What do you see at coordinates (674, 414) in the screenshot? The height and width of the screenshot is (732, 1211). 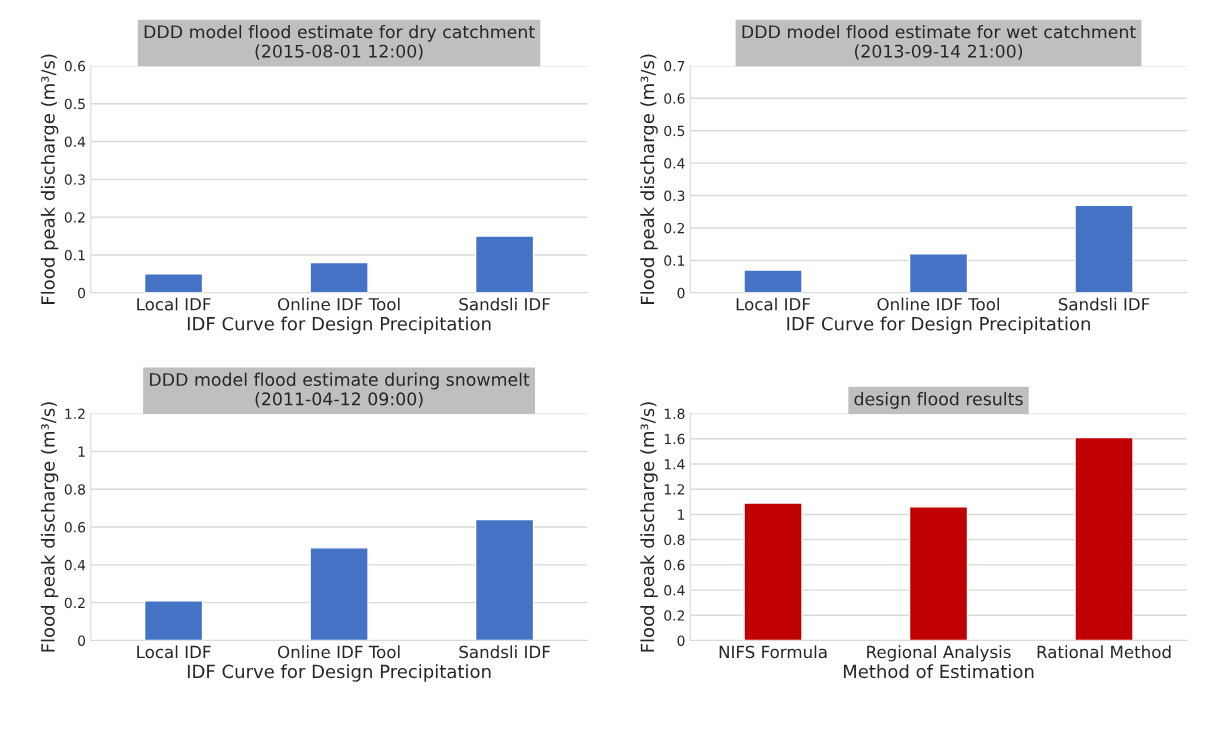 I see `y-tick-label: 1.8` at bounding box center [674, 414].